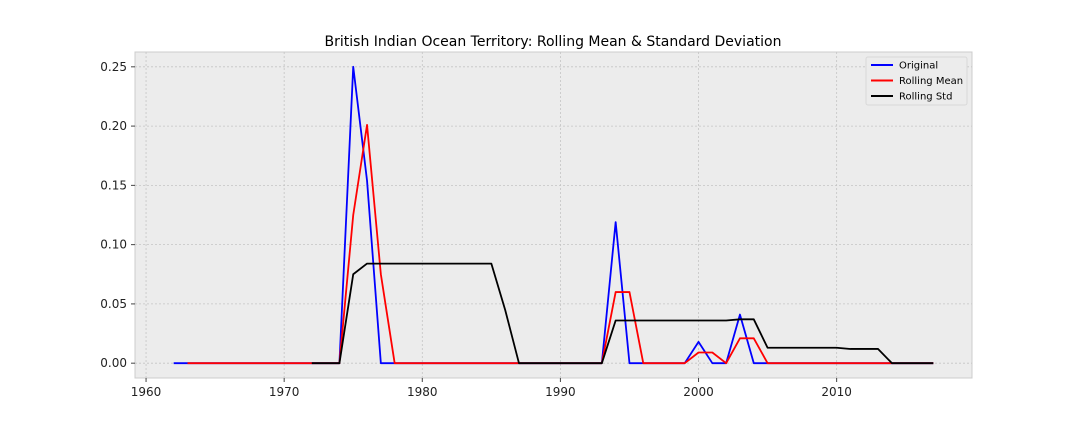 The height and width of the screenshot is (432, 1080). Describe the element at coordinates (146, 392) in the screenshot. I see `x-tick-label: 1960` at that location.